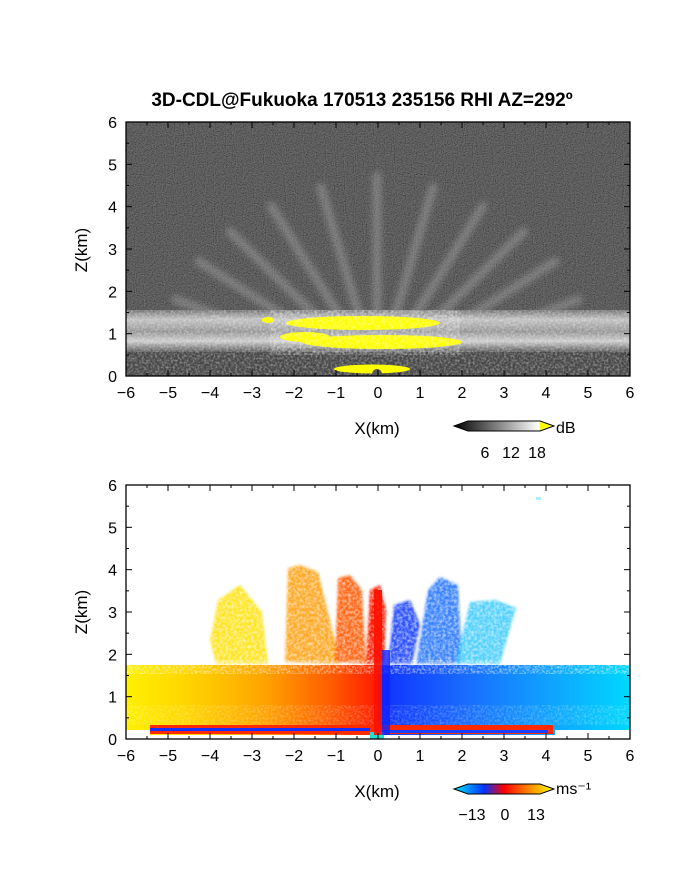 Image resolution: width=680 pixels, height=880 pixels. What do you see at coordinates (588, 393) in the screenshot?
I see `intensity-x-tick-label: 5` at bounding box center [588, 393].